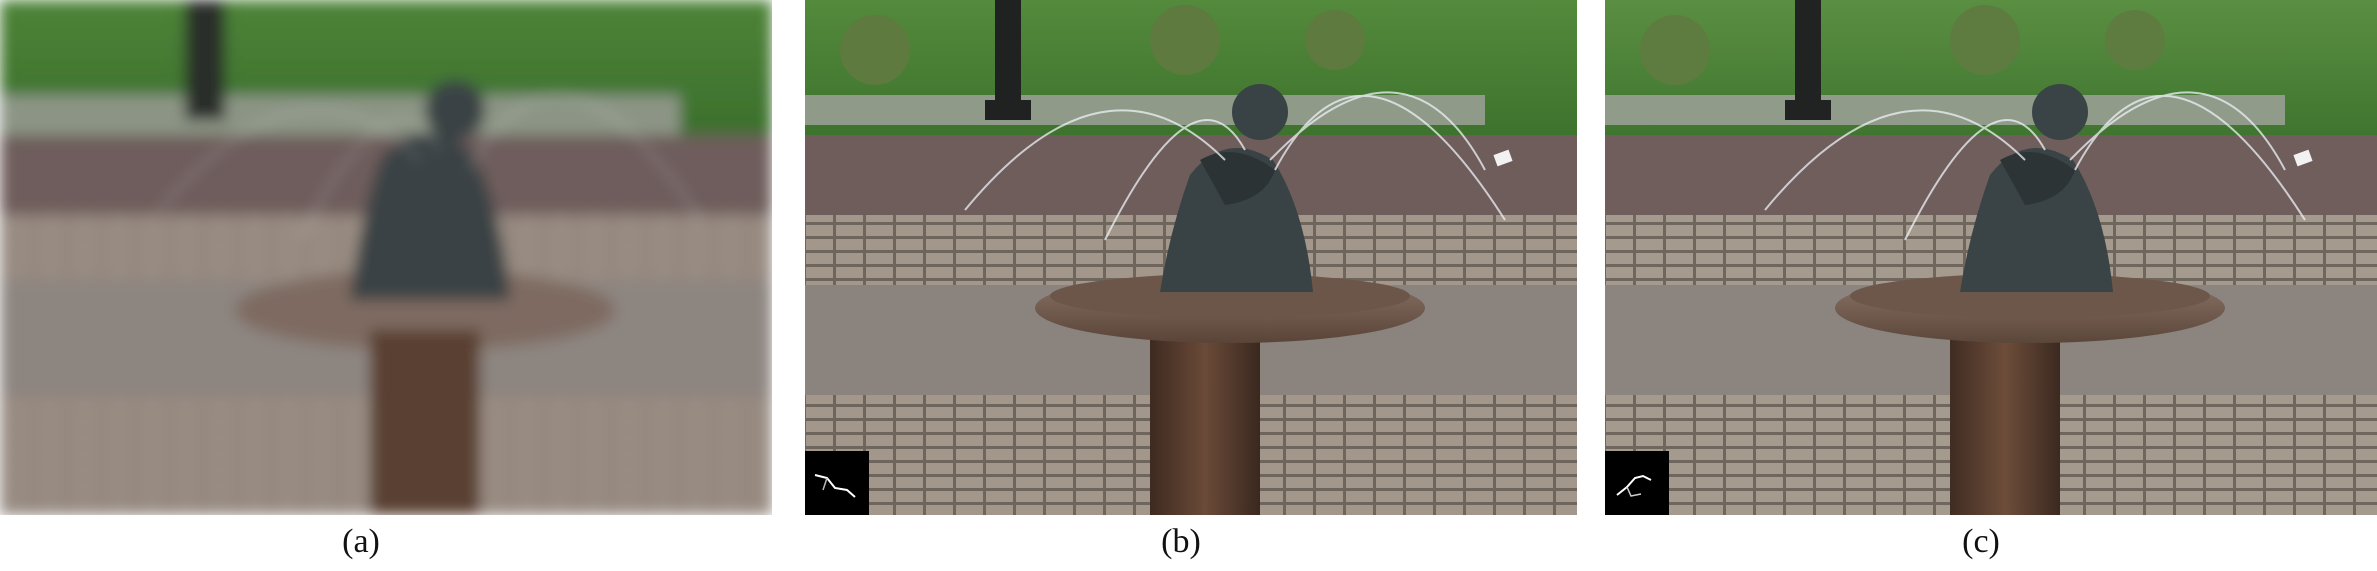  Describe the element at coordinates (1181, 541) in the screenshot. I see `caption-b: (b)` at that location.